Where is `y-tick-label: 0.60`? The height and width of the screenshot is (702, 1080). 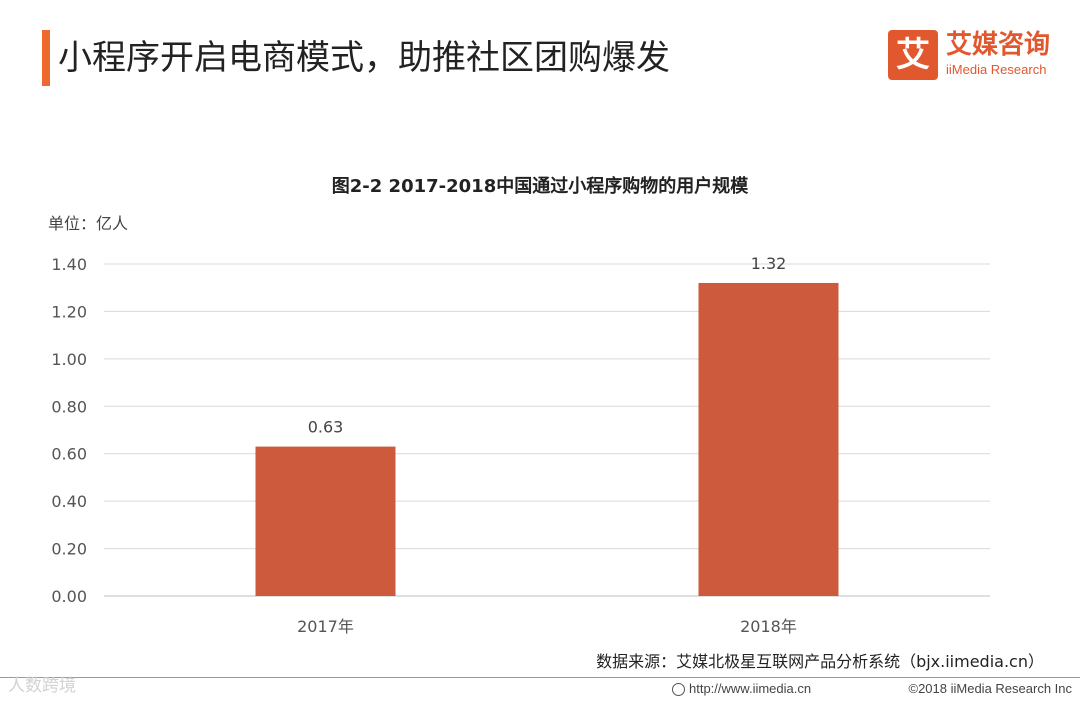
y-tick-label: 0.60 is located at coordinates (69, 454).